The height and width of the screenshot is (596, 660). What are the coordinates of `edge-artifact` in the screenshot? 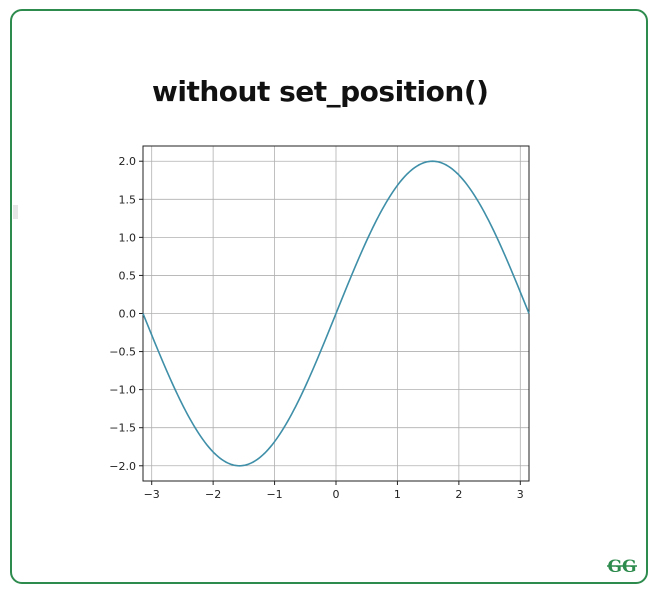 It's located at (15, 212).